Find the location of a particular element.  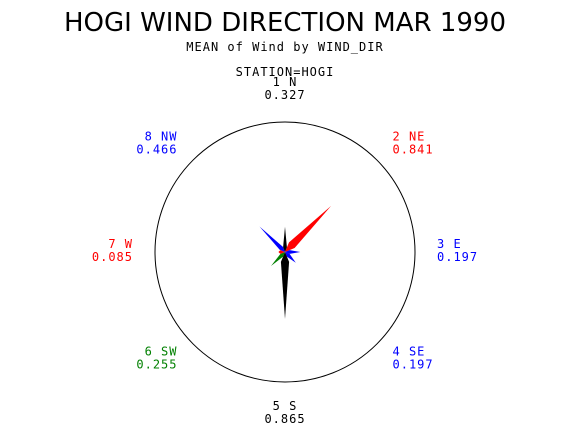

direction-label: 7 W is located at coordinates (120, 244).